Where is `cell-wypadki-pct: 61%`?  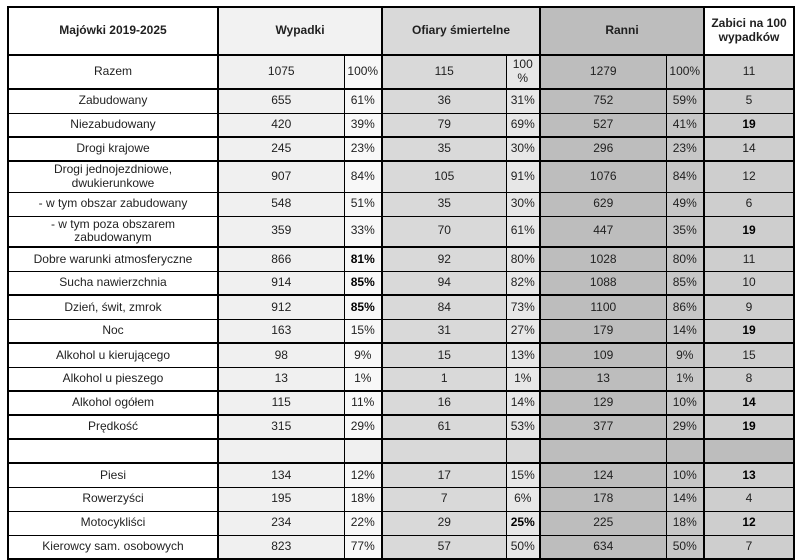
cell-wypadki-pct: 61% is located at coordinates (363, 101).